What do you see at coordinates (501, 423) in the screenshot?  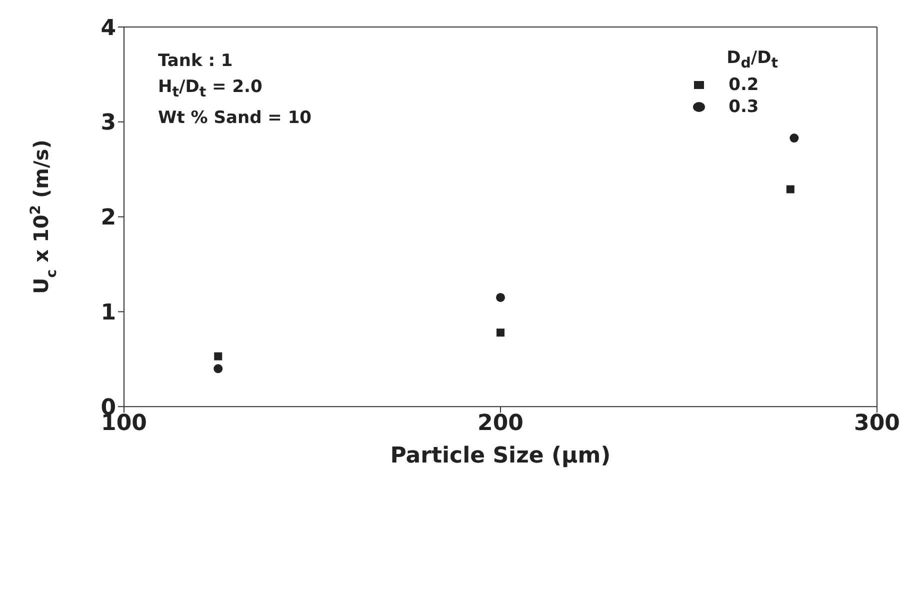 I see `x-tick-label: 200` at bounding box center [501, 423].